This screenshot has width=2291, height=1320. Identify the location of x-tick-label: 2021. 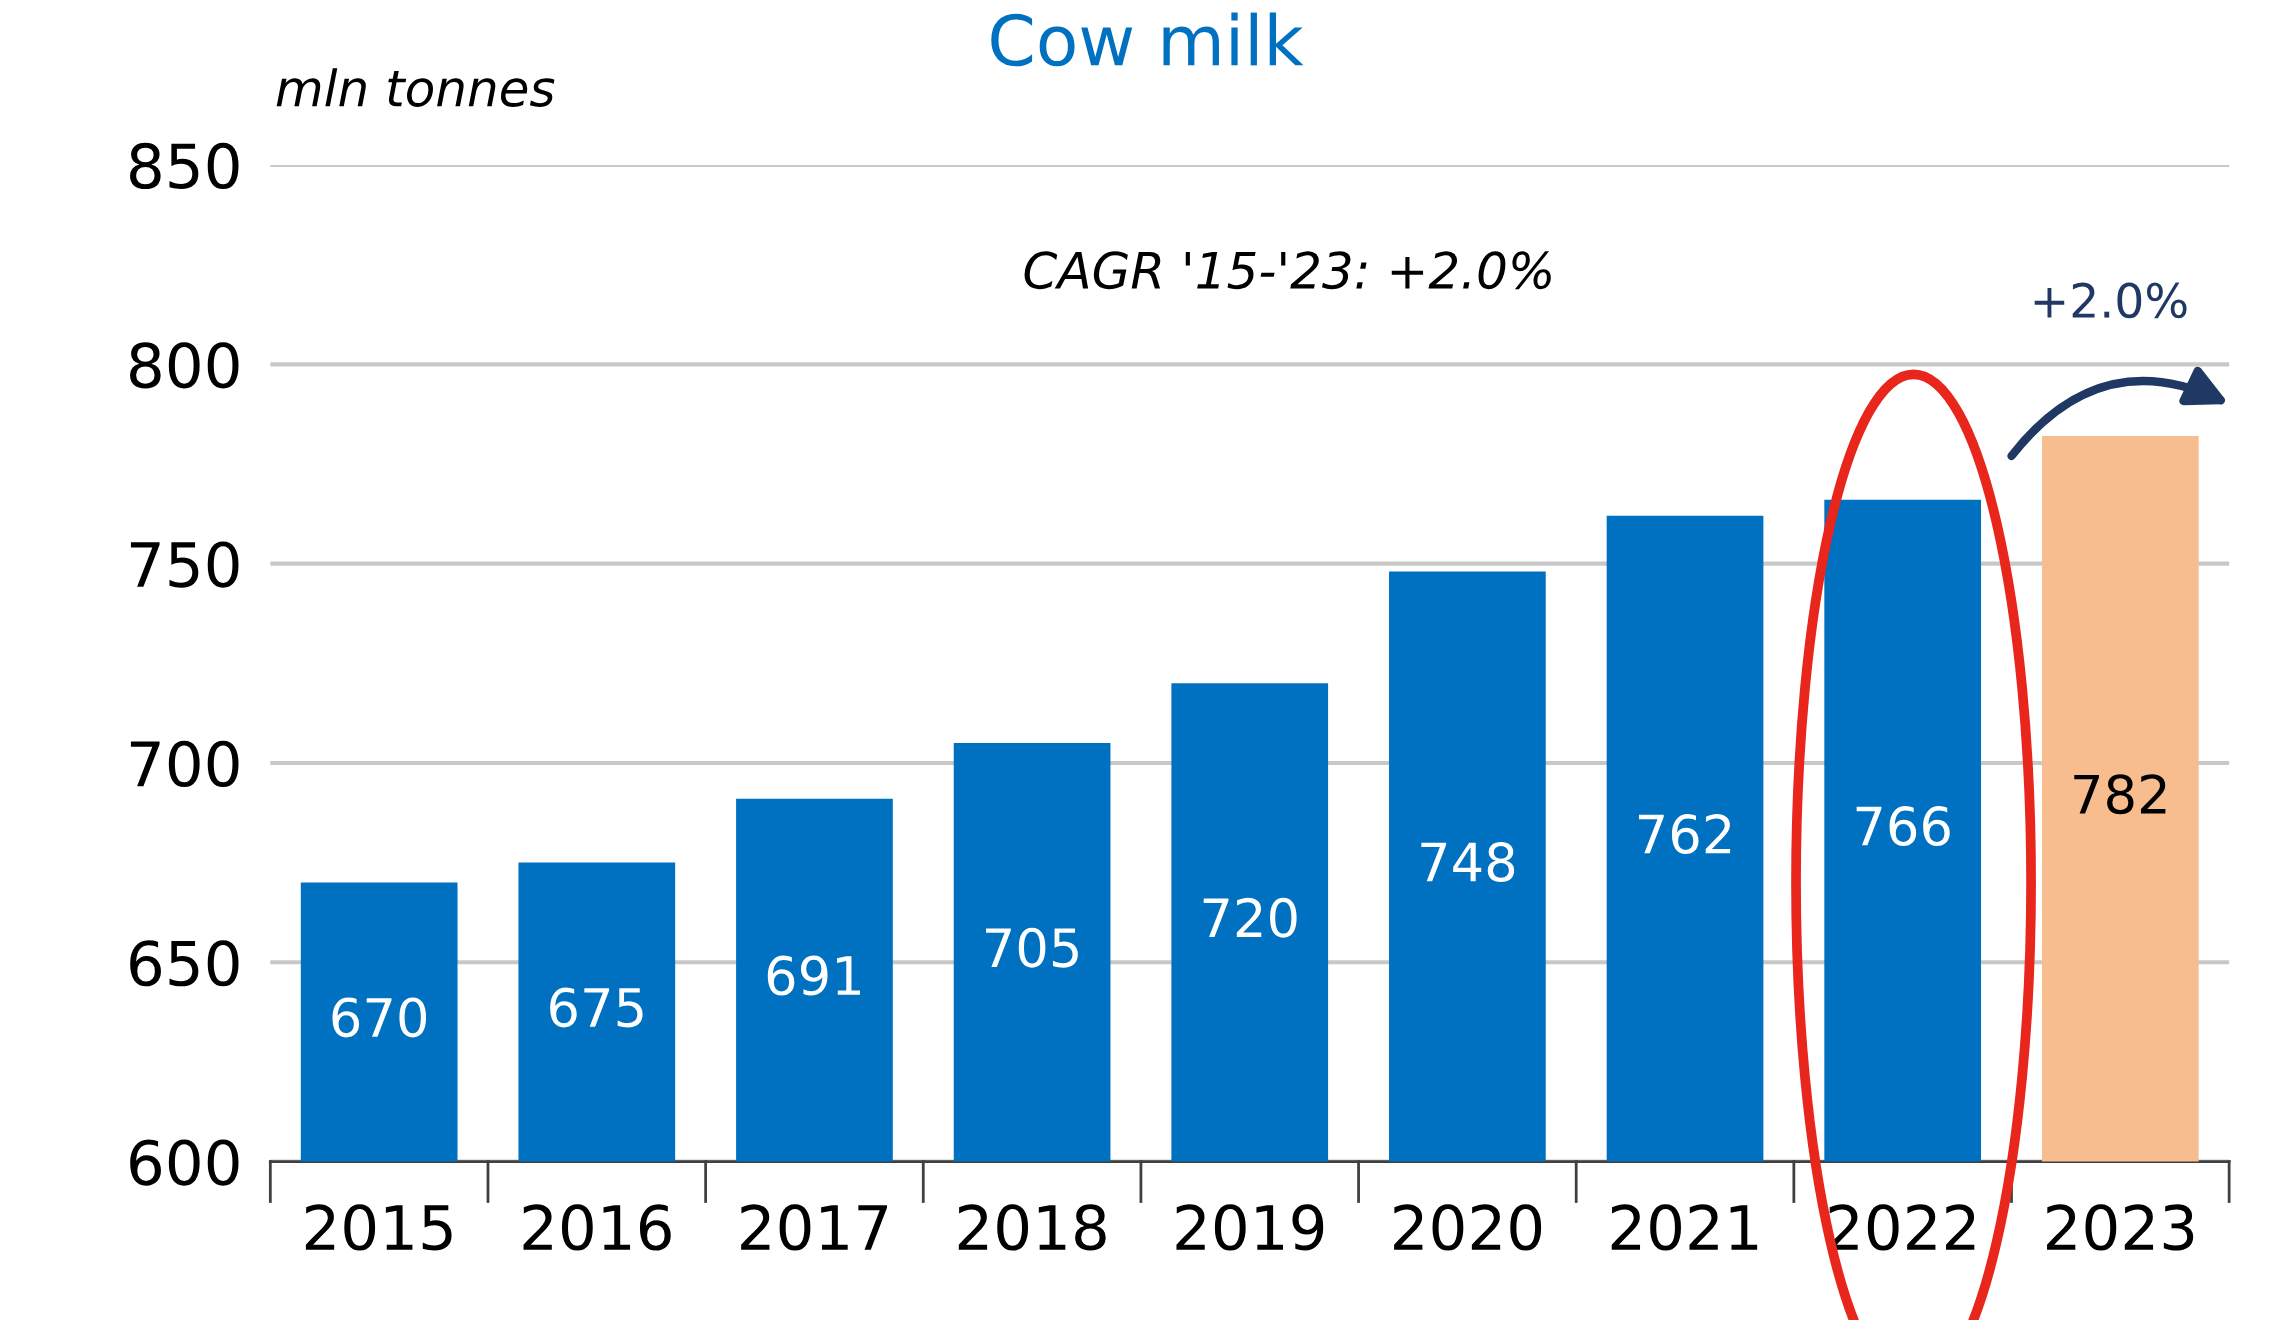
(1684, 1227).